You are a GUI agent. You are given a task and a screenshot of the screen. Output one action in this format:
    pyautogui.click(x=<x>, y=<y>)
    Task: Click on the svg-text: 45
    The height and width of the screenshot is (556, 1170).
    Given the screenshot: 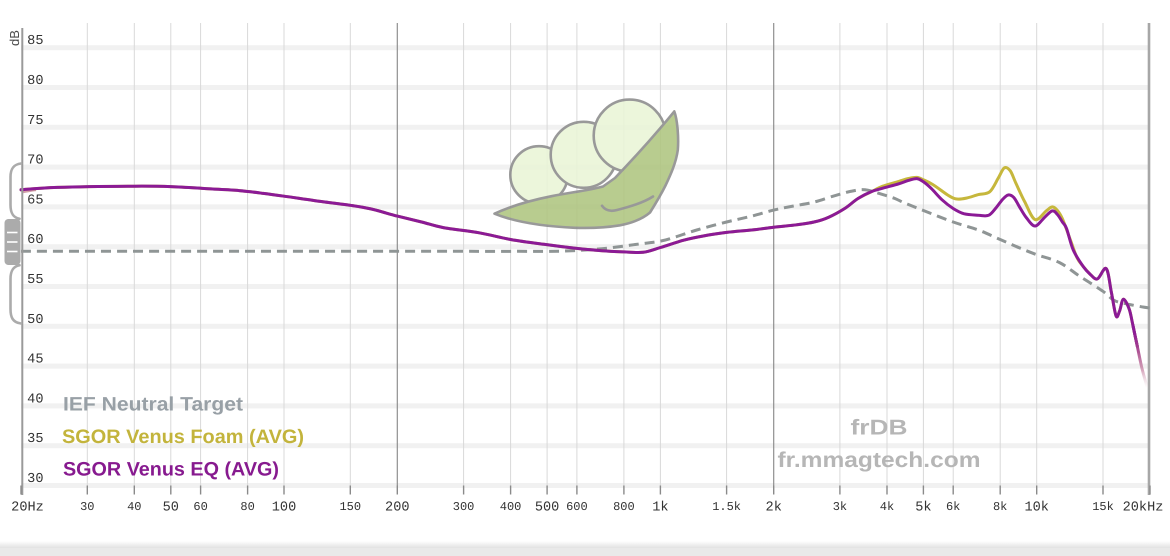 What is the action you would take?
    pyautogui.click(x=35, y=360)
    